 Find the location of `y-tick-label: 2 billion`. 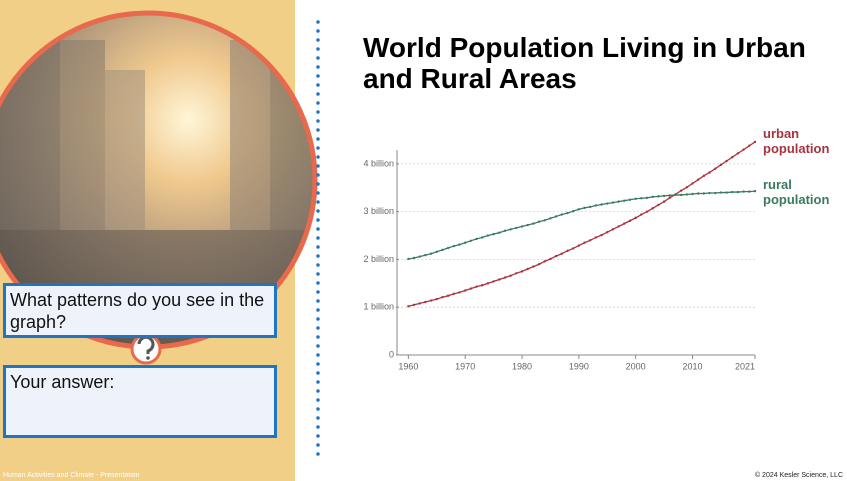

y-tick-label: 2 billion is located at coordinates (378, 259).